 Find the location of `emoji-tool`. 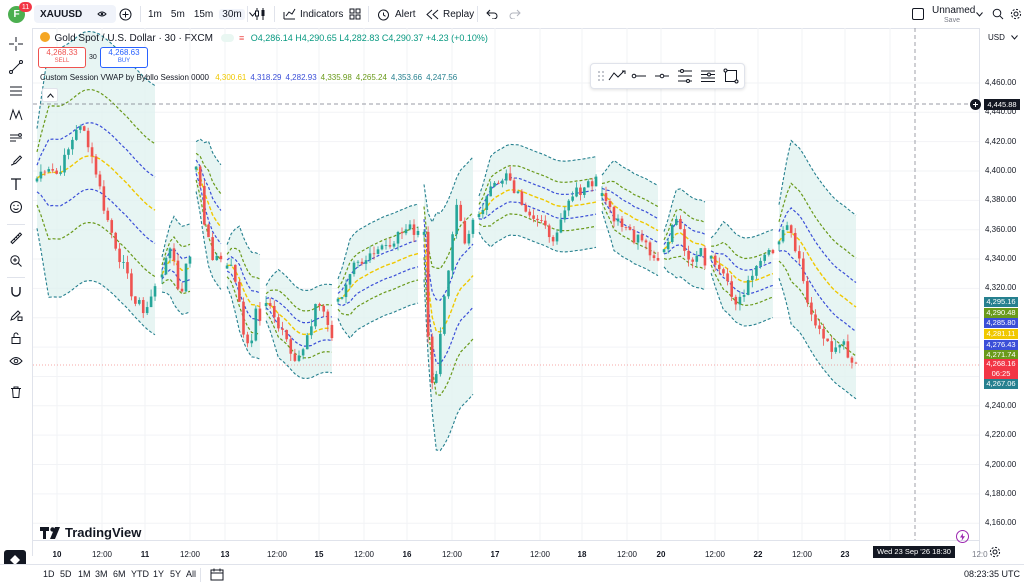

emoji-tool is located at coordinates (16, 207).